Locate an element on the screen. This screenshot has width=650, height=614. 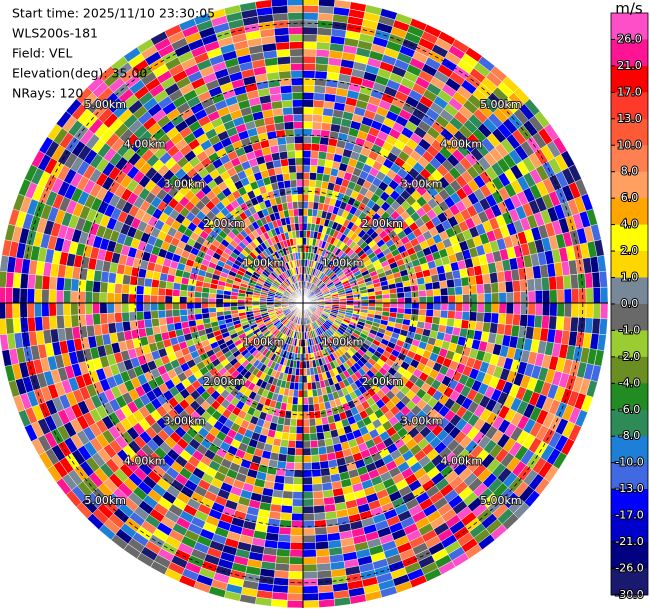
colorbar-label: 13.0 is located at coordinates (629, 118).